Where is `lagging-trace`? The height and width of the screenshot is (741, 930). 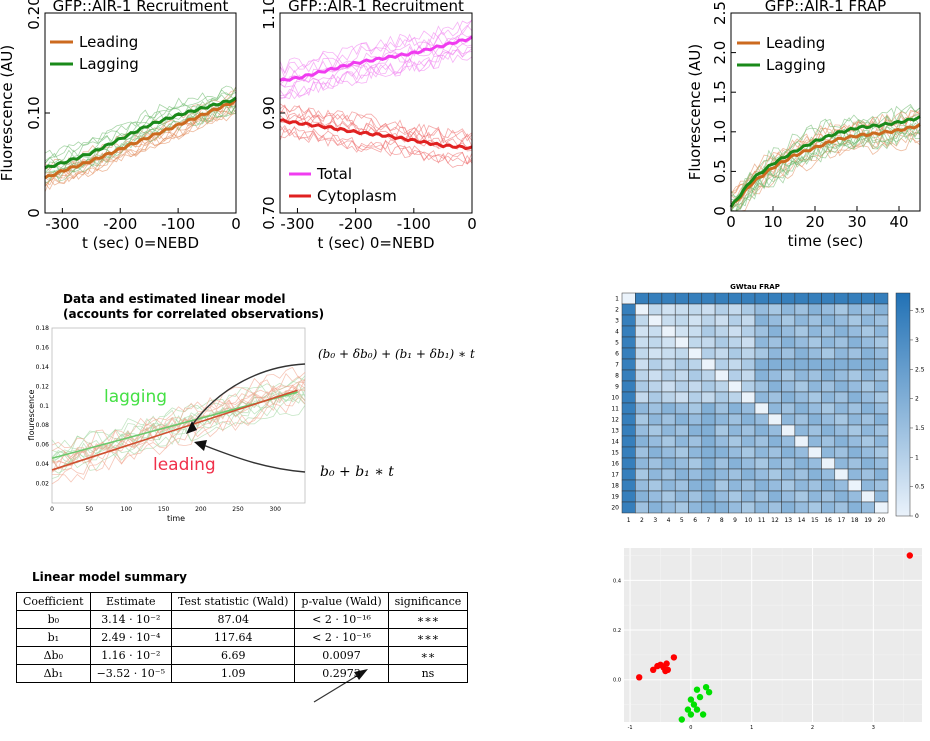 lagging-trace is located at coordinates (825, 151).